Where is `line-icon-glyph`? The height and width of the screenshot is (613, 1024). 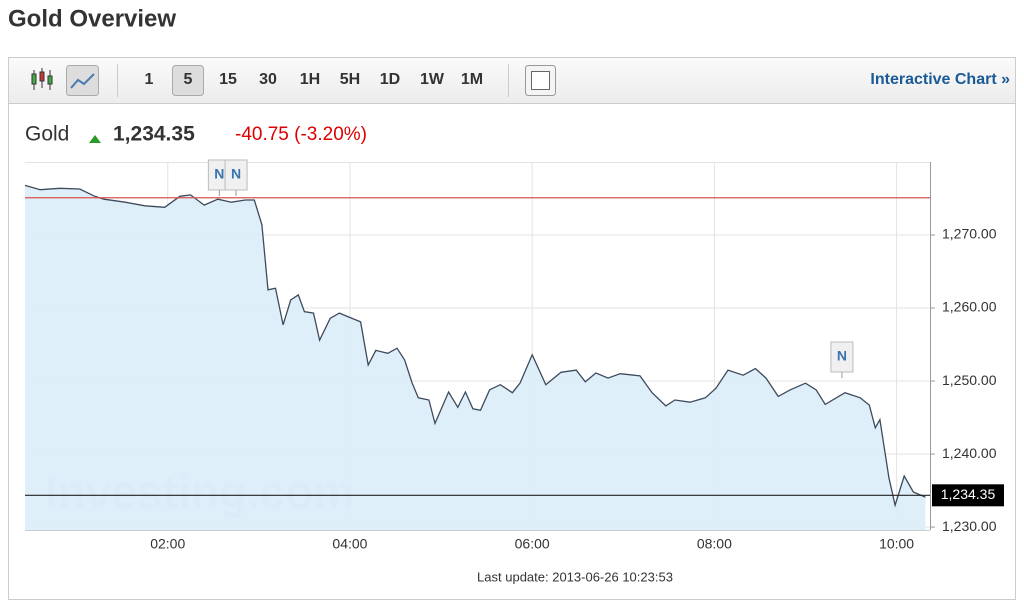 line-icon-glyph is located at coordinates (82, 81).